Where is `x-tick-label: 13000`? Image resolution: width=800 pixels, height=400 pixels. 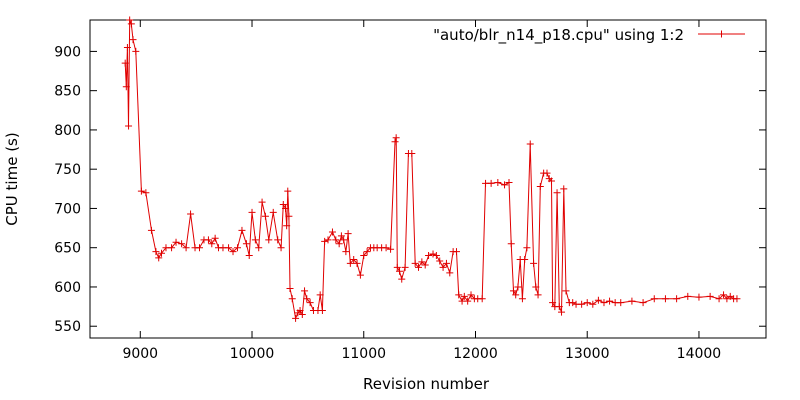
x-tick-label: 13000 is located at coordinates (587, 354).